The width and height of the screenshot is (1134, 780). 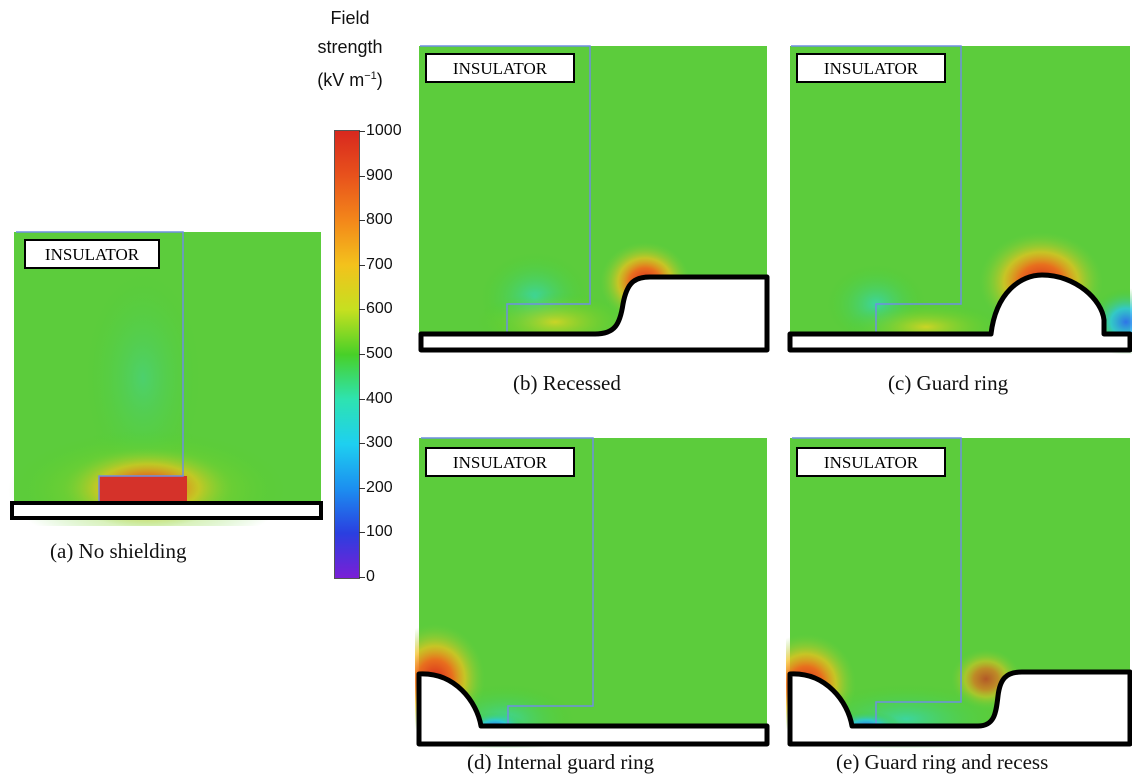 I want to click on panel-a-no-shielding: INSULATOR, so click(x=167, y=377).